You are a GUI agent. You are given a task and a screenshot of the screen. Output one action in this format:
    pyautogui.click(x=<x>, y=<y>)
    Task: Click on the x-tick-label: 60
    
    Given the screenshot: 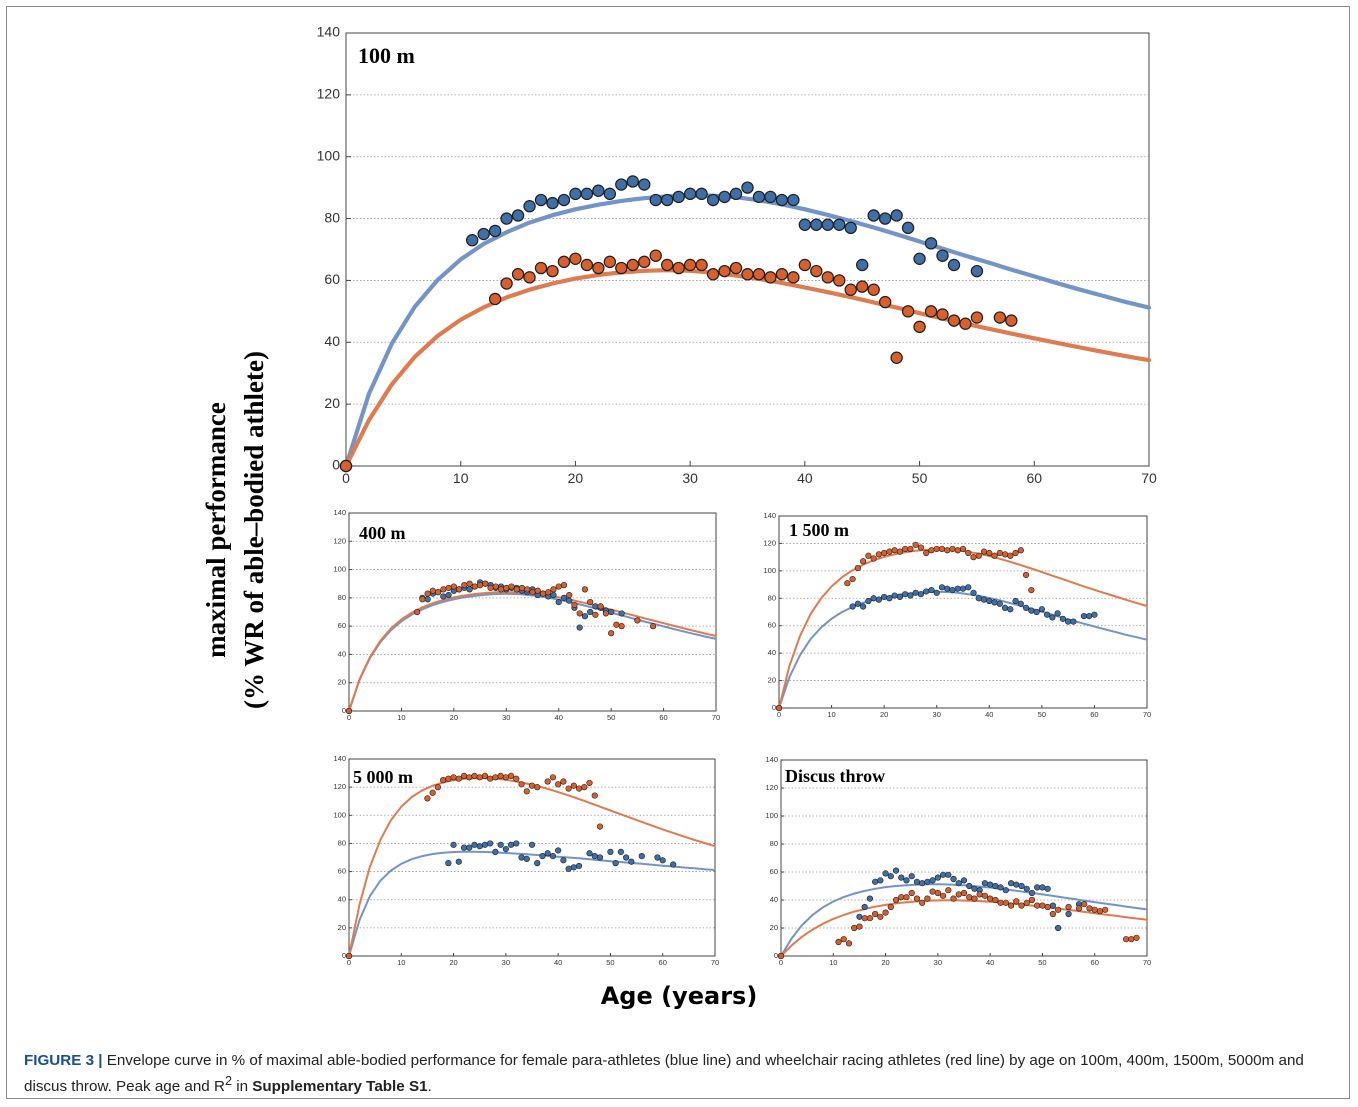 What is the action you would take?
    pyautogui.click(x=663, y=962)
    